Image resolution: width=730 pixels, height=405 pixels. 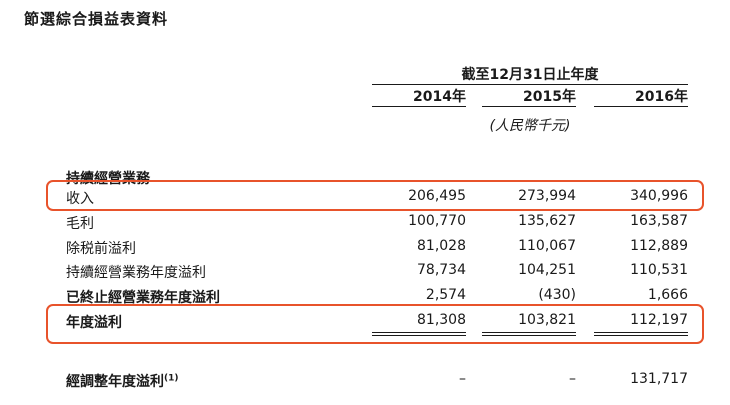 What do you see at coordinates (572, 379) in the screenshot?
I see `cell-adjusted-profit-2015: –` at bounding box center [572, 379].